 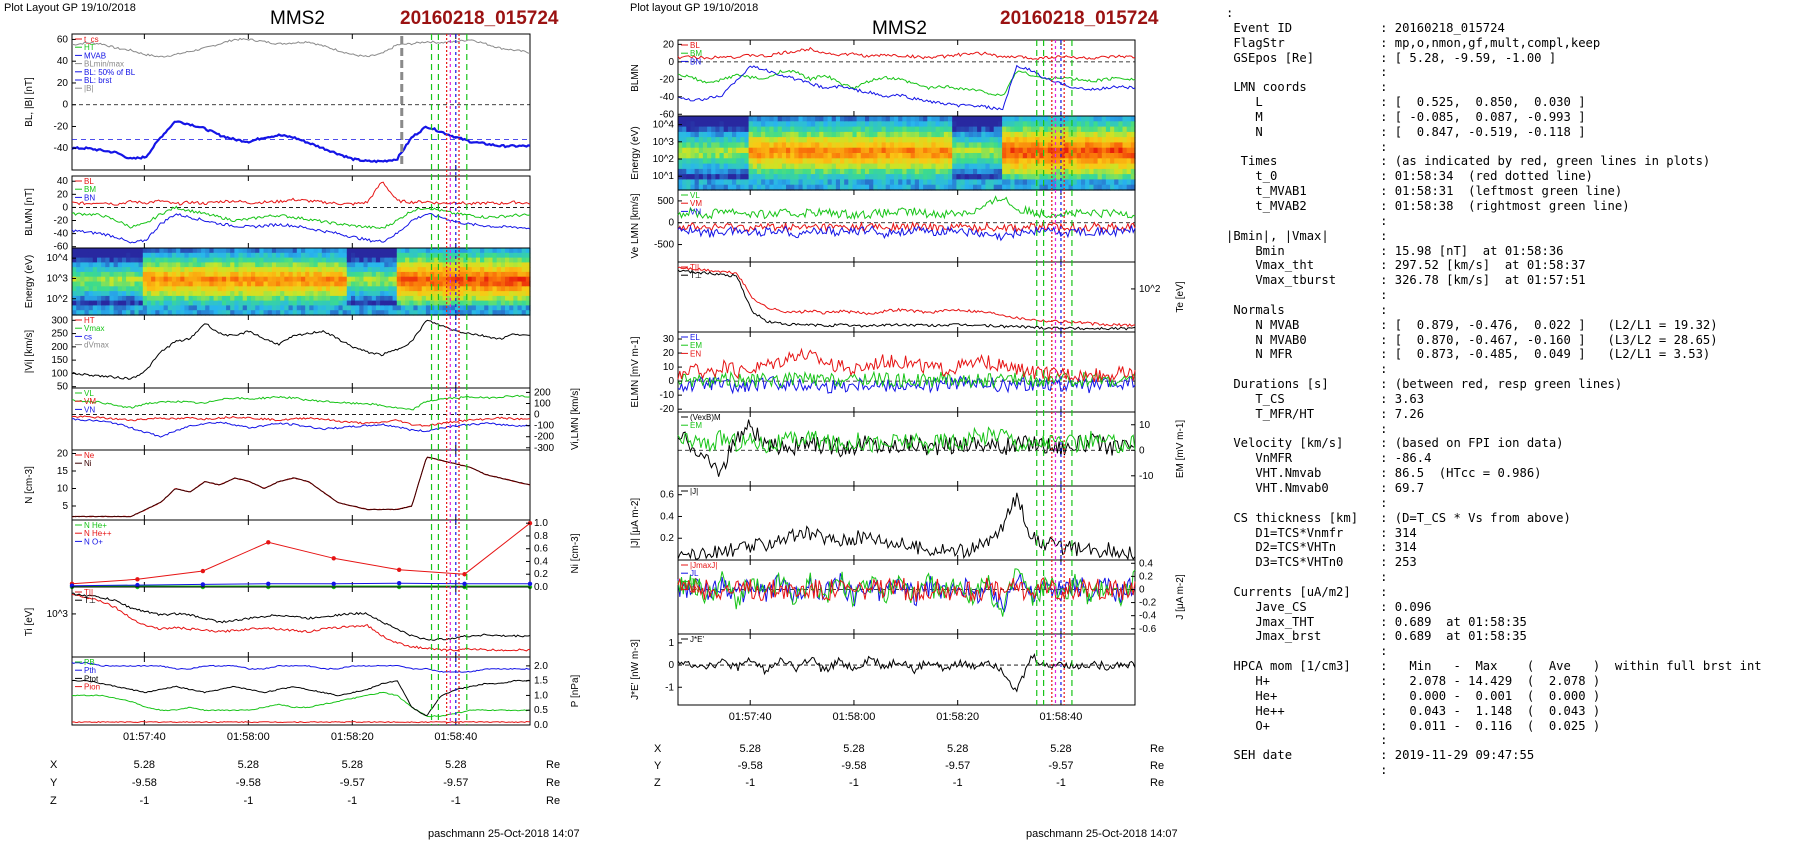 What do you see at coordinates (29, 212) in the screenshot?
I see `left-blmn-ylabel: BLMN [nT]` at bounding box center [29, 212].